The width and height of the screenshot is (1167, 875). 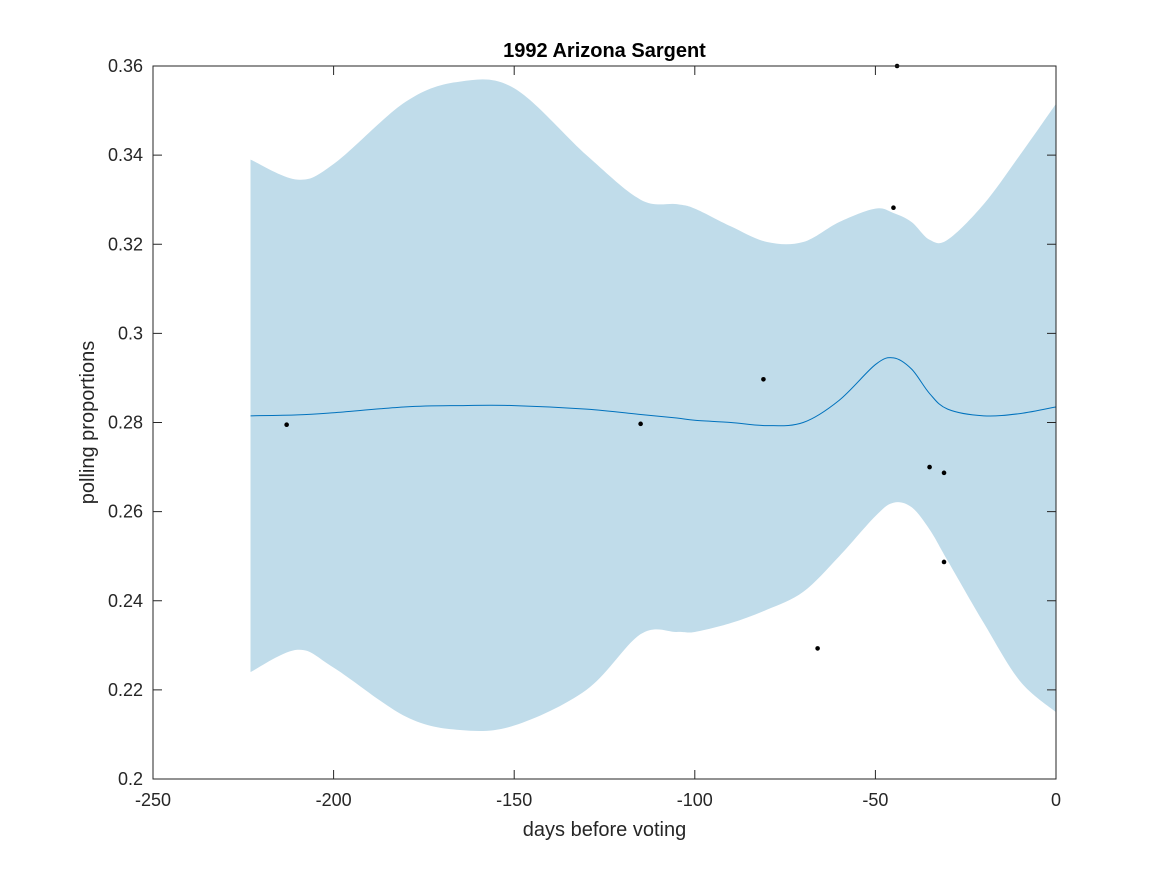 What do you see at coordinates (1056, 800) in the screenshot?
I see `x-tick-label: 0` at bounding box center [1056, 800].